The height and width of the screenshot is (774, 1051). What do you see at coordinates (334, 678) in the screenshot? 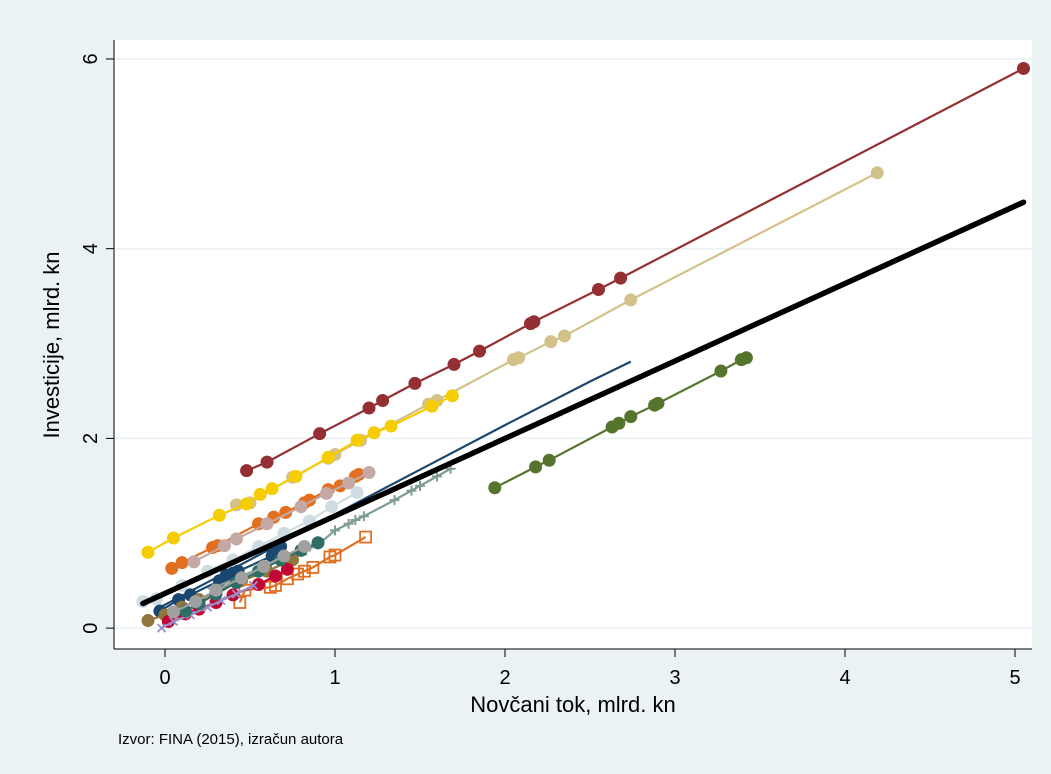
I see `x-tick-label-1: 1` at bounding box center [334, 678].